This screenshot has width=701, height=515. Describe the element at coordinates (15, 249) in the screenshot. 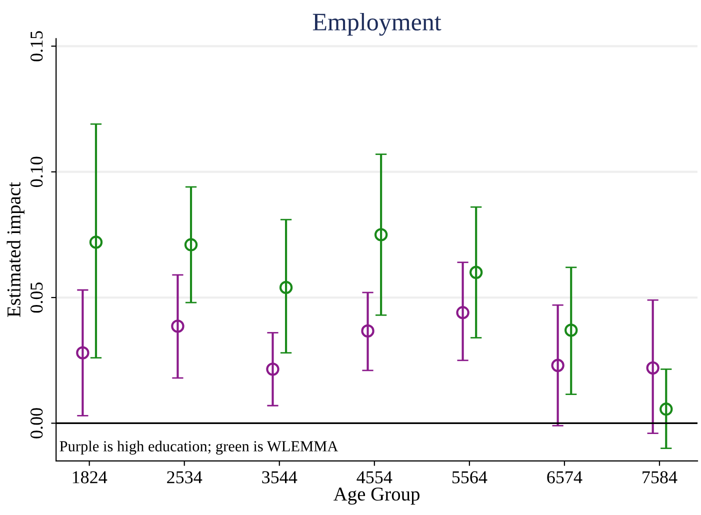

I see `y-axis-title: Estimated impact` at that location.